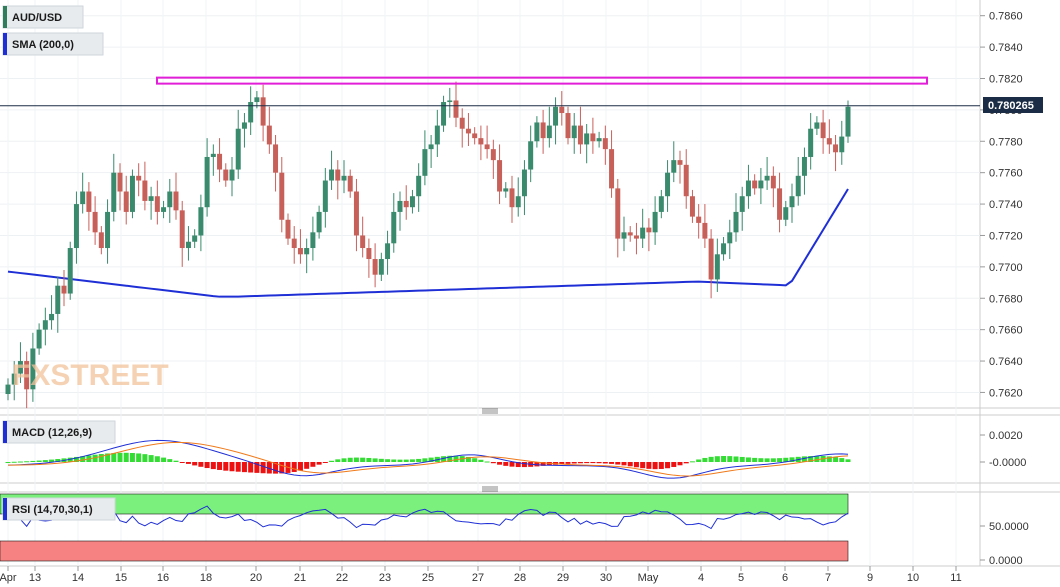 The image size is (1060, 587). What do you see at coordinates (1006, 79) in the screenshot?
I see `y-tick-label: 0.7820` at bounding box center [1006, 79].